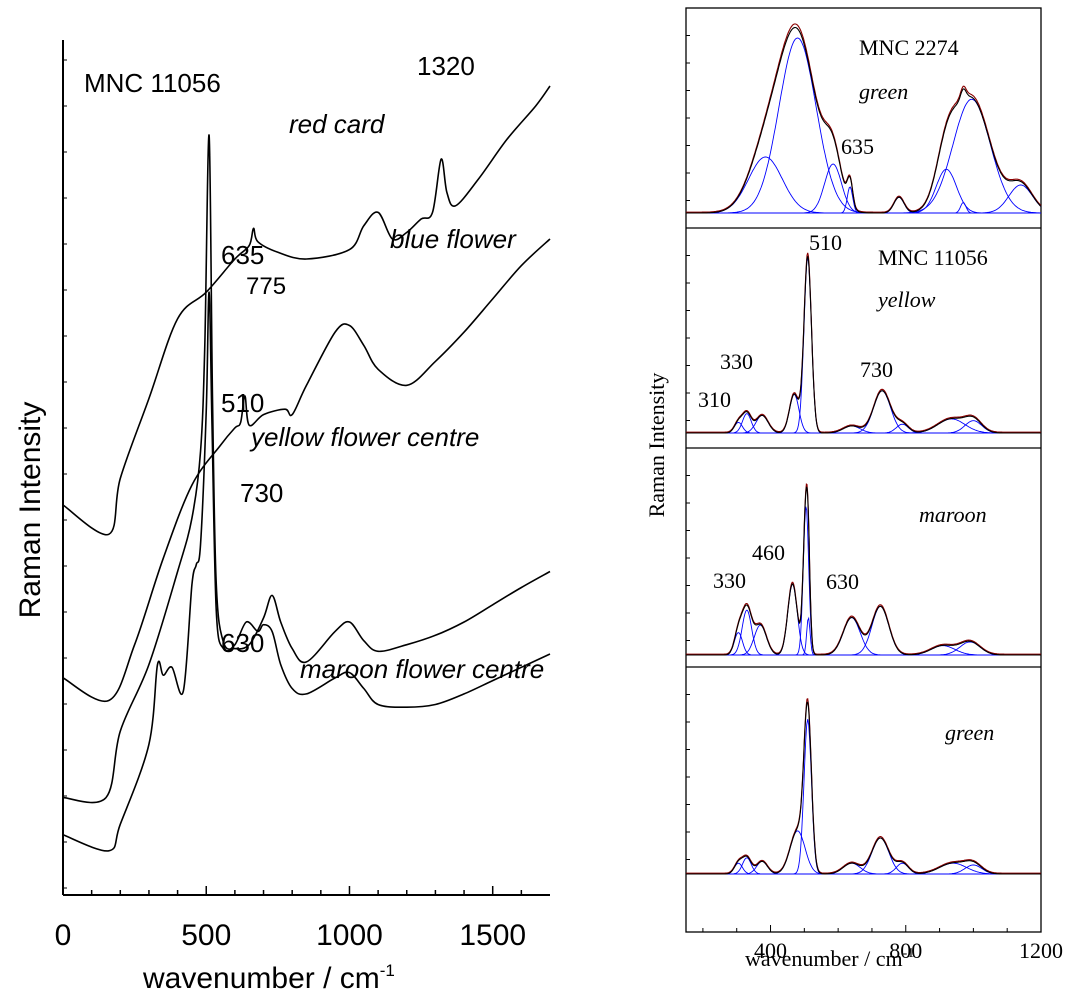 This screenshot has height=1000, width=1071. I want to click on left-x-axis-label-sup: -1, so click(387, 970).